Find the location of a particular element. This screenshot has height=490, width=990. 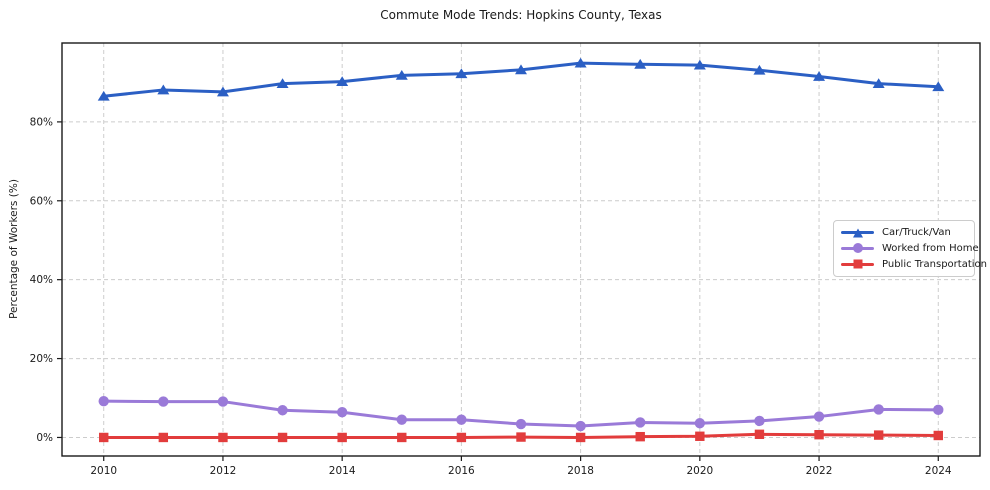

x-tick-label: 2016 is located at coordinates (461, 471).